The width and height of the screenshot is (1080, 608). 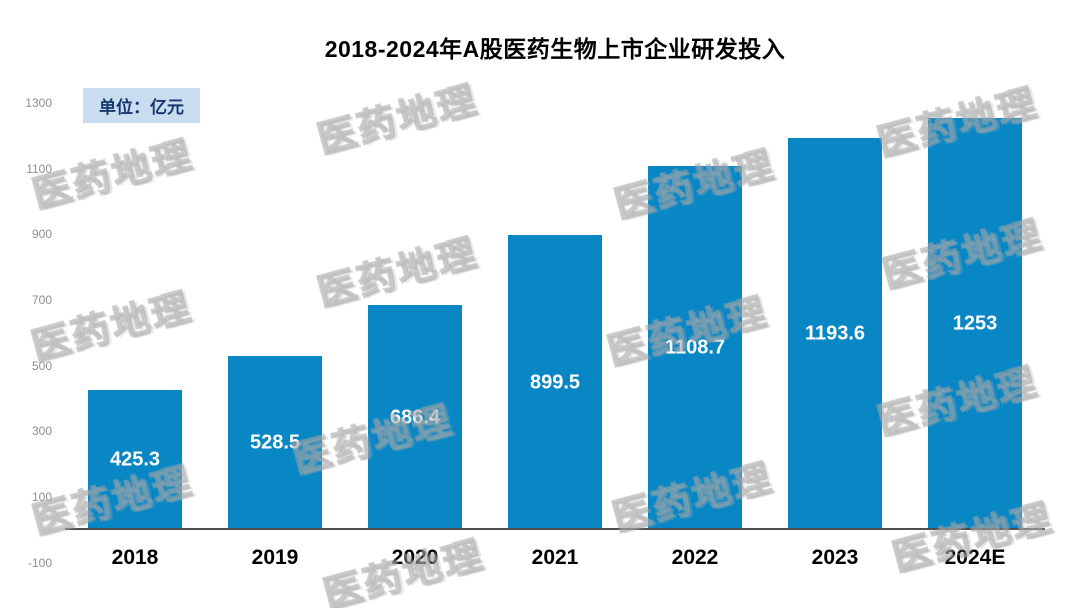 What do you see at coordinates (39, 563) in the screenshot?
I see `y-tick-label: -100` at bounding box center [39, 563].